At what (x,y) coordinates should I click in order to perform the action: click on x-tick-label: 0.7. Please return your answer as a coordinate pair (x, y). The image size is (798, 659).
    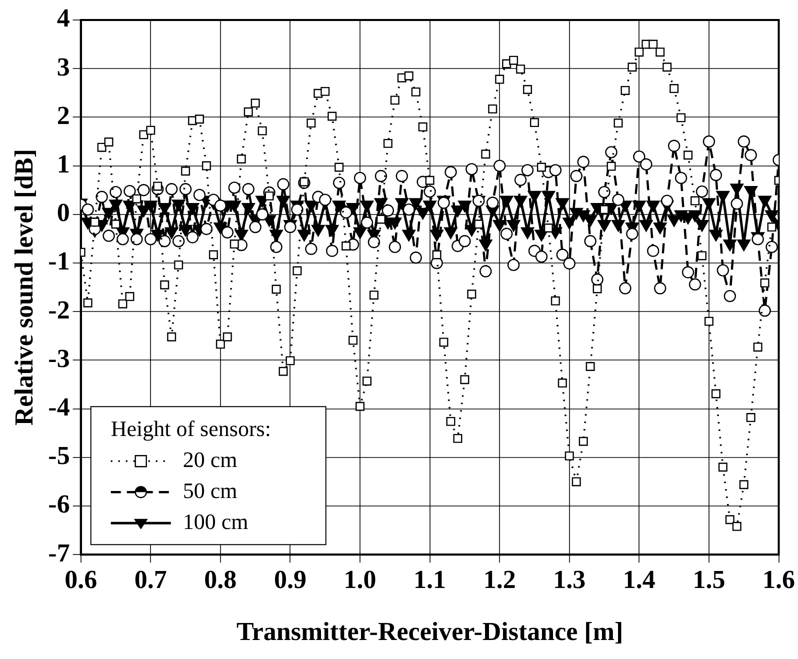
    Looking at the image, I should click on (150, 579).